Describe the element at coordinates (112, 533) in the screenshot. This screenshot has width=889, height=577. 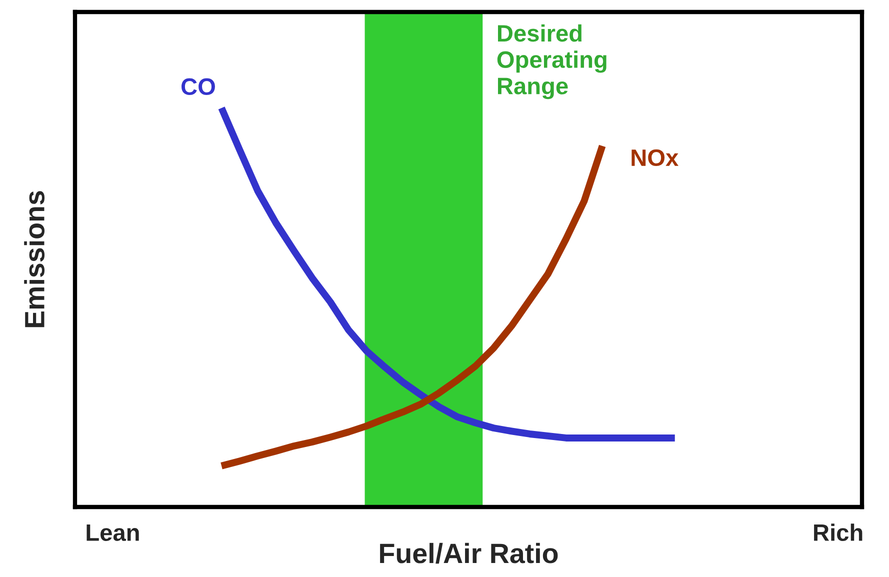
I see `x-tick-label: Lean` at that location.